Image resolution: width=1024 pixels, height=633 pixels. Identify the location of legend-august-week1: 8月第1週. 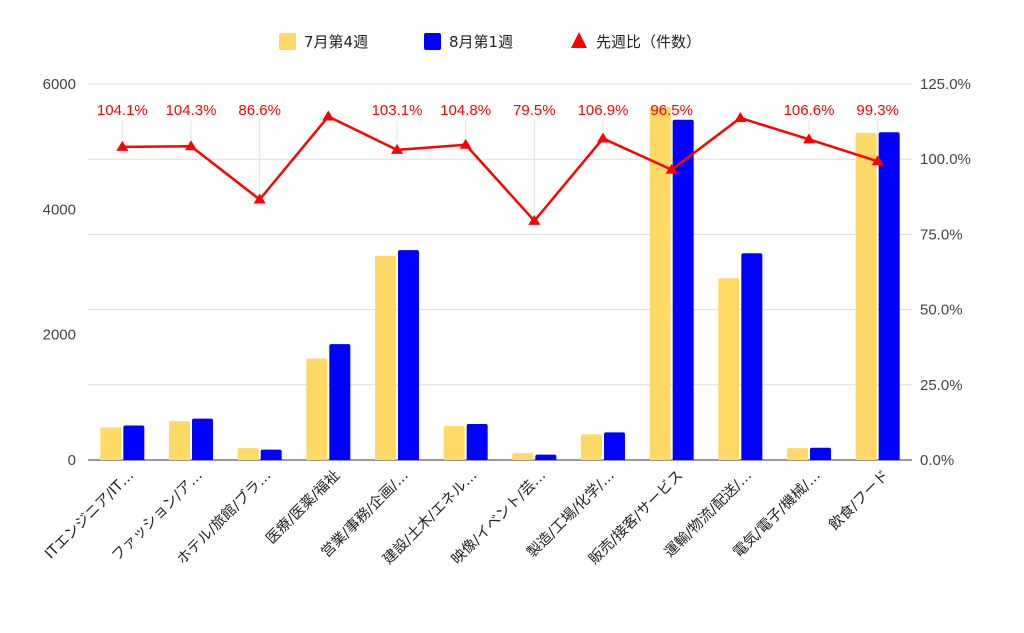
(468, 42).